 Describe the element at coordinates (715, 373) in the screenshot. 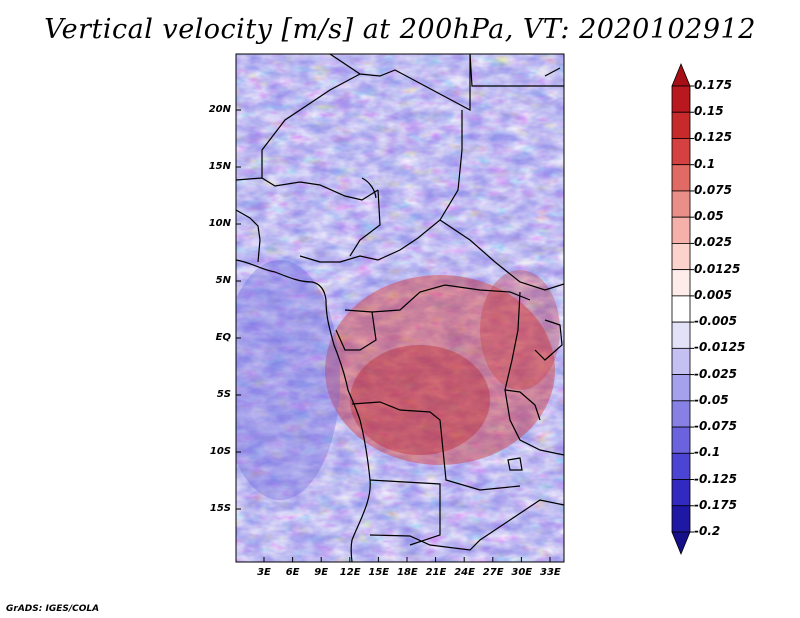

I see `colorbar-label: -0.025` at that location.